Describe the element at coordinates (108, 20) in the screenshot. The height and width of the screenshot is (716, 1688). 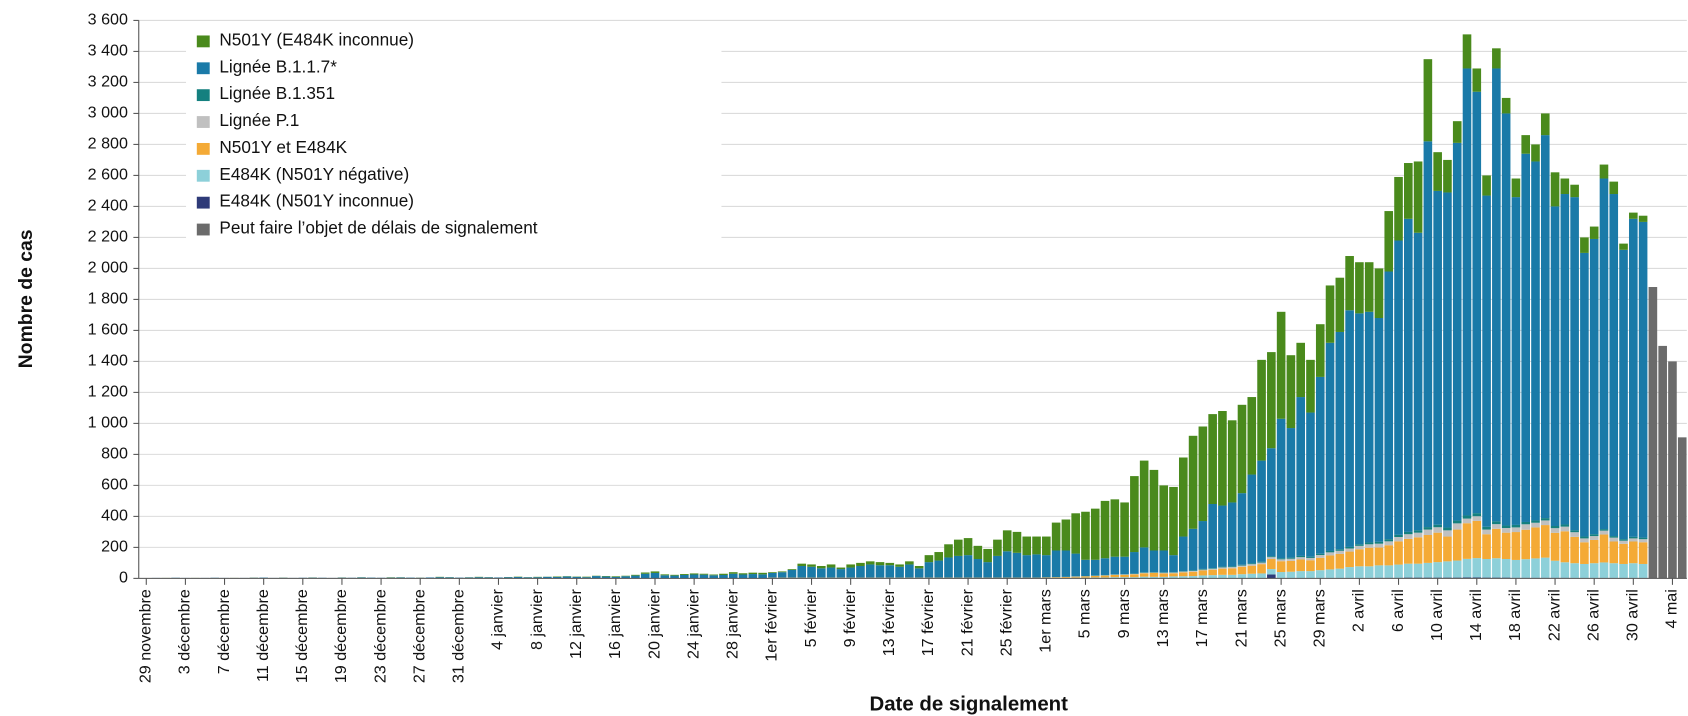
I see `y-tick-label: 3 600` at that location.